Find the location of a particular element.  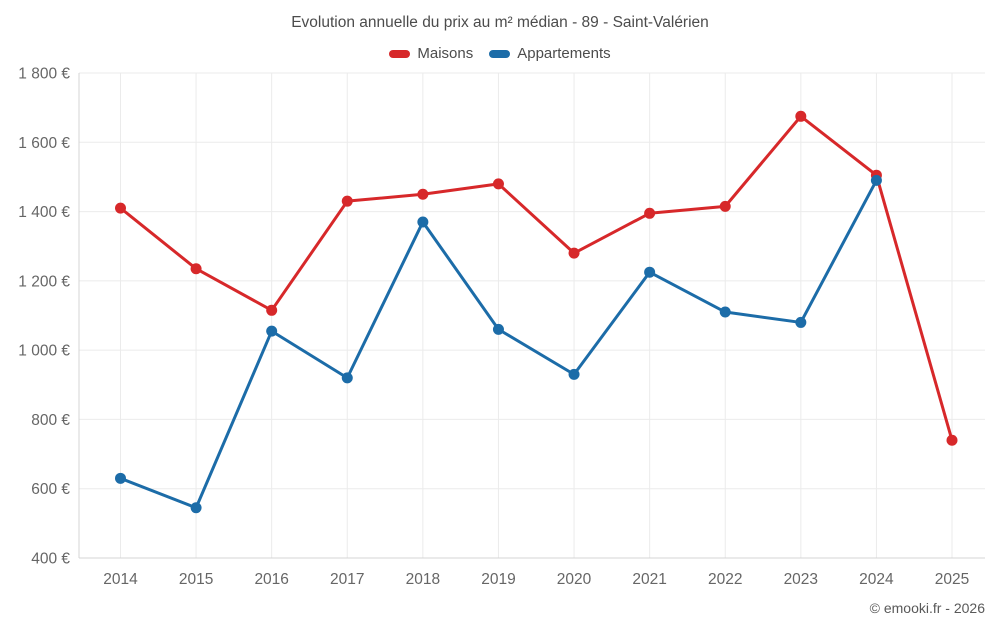

data-point-appartements-2020 is located at coordinates (574, 374).